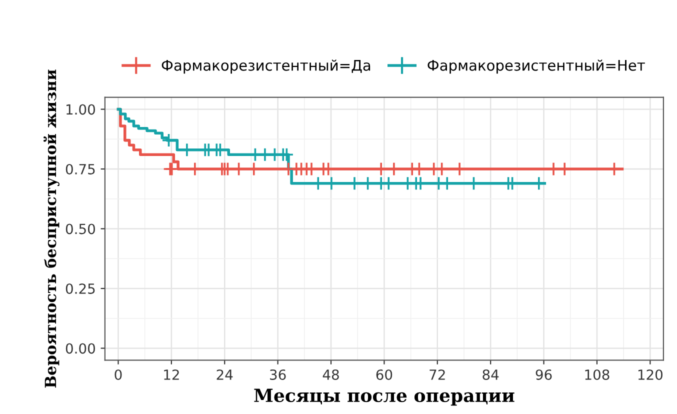 The image size is (677, 414). I want to click on x-tick-label: 0, so click(118, 374).